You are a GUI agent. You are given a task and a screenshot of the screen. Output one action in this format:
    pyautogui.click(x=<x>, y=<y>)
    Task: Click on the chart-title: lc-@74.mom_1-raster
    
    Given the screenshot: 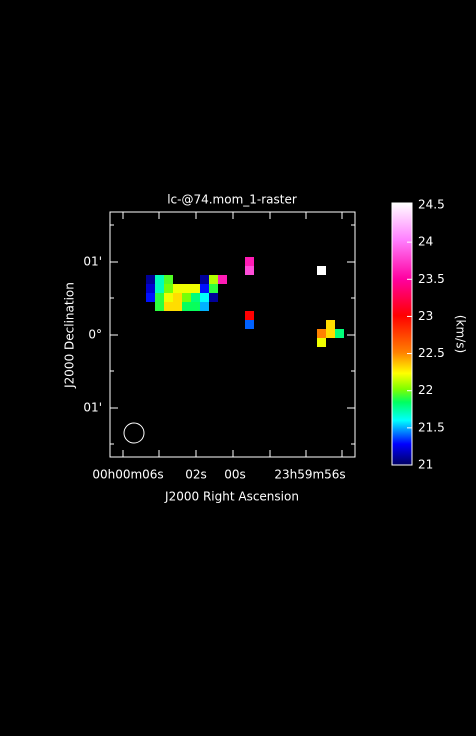 What is the action you would take?
    pyautogui.click(x=232, y=200)
    